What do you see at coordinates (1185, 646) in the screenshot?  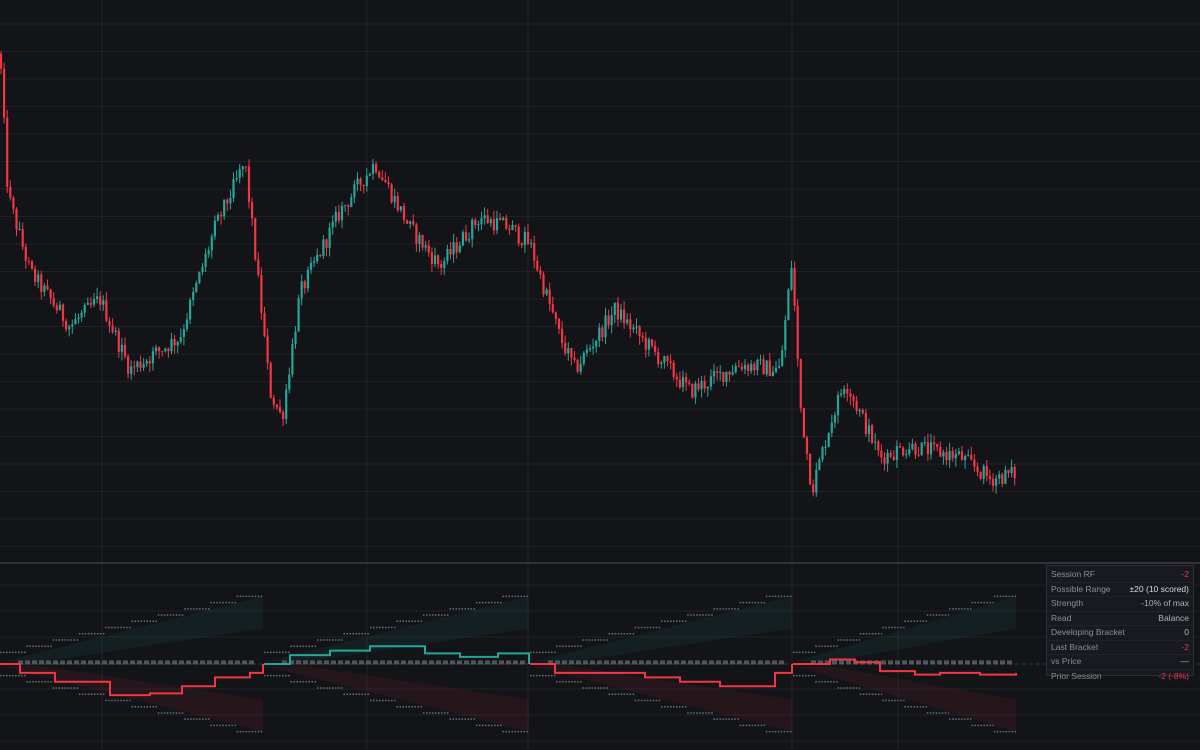 I see `info-value: -2` at bounding box center [1185, 646].